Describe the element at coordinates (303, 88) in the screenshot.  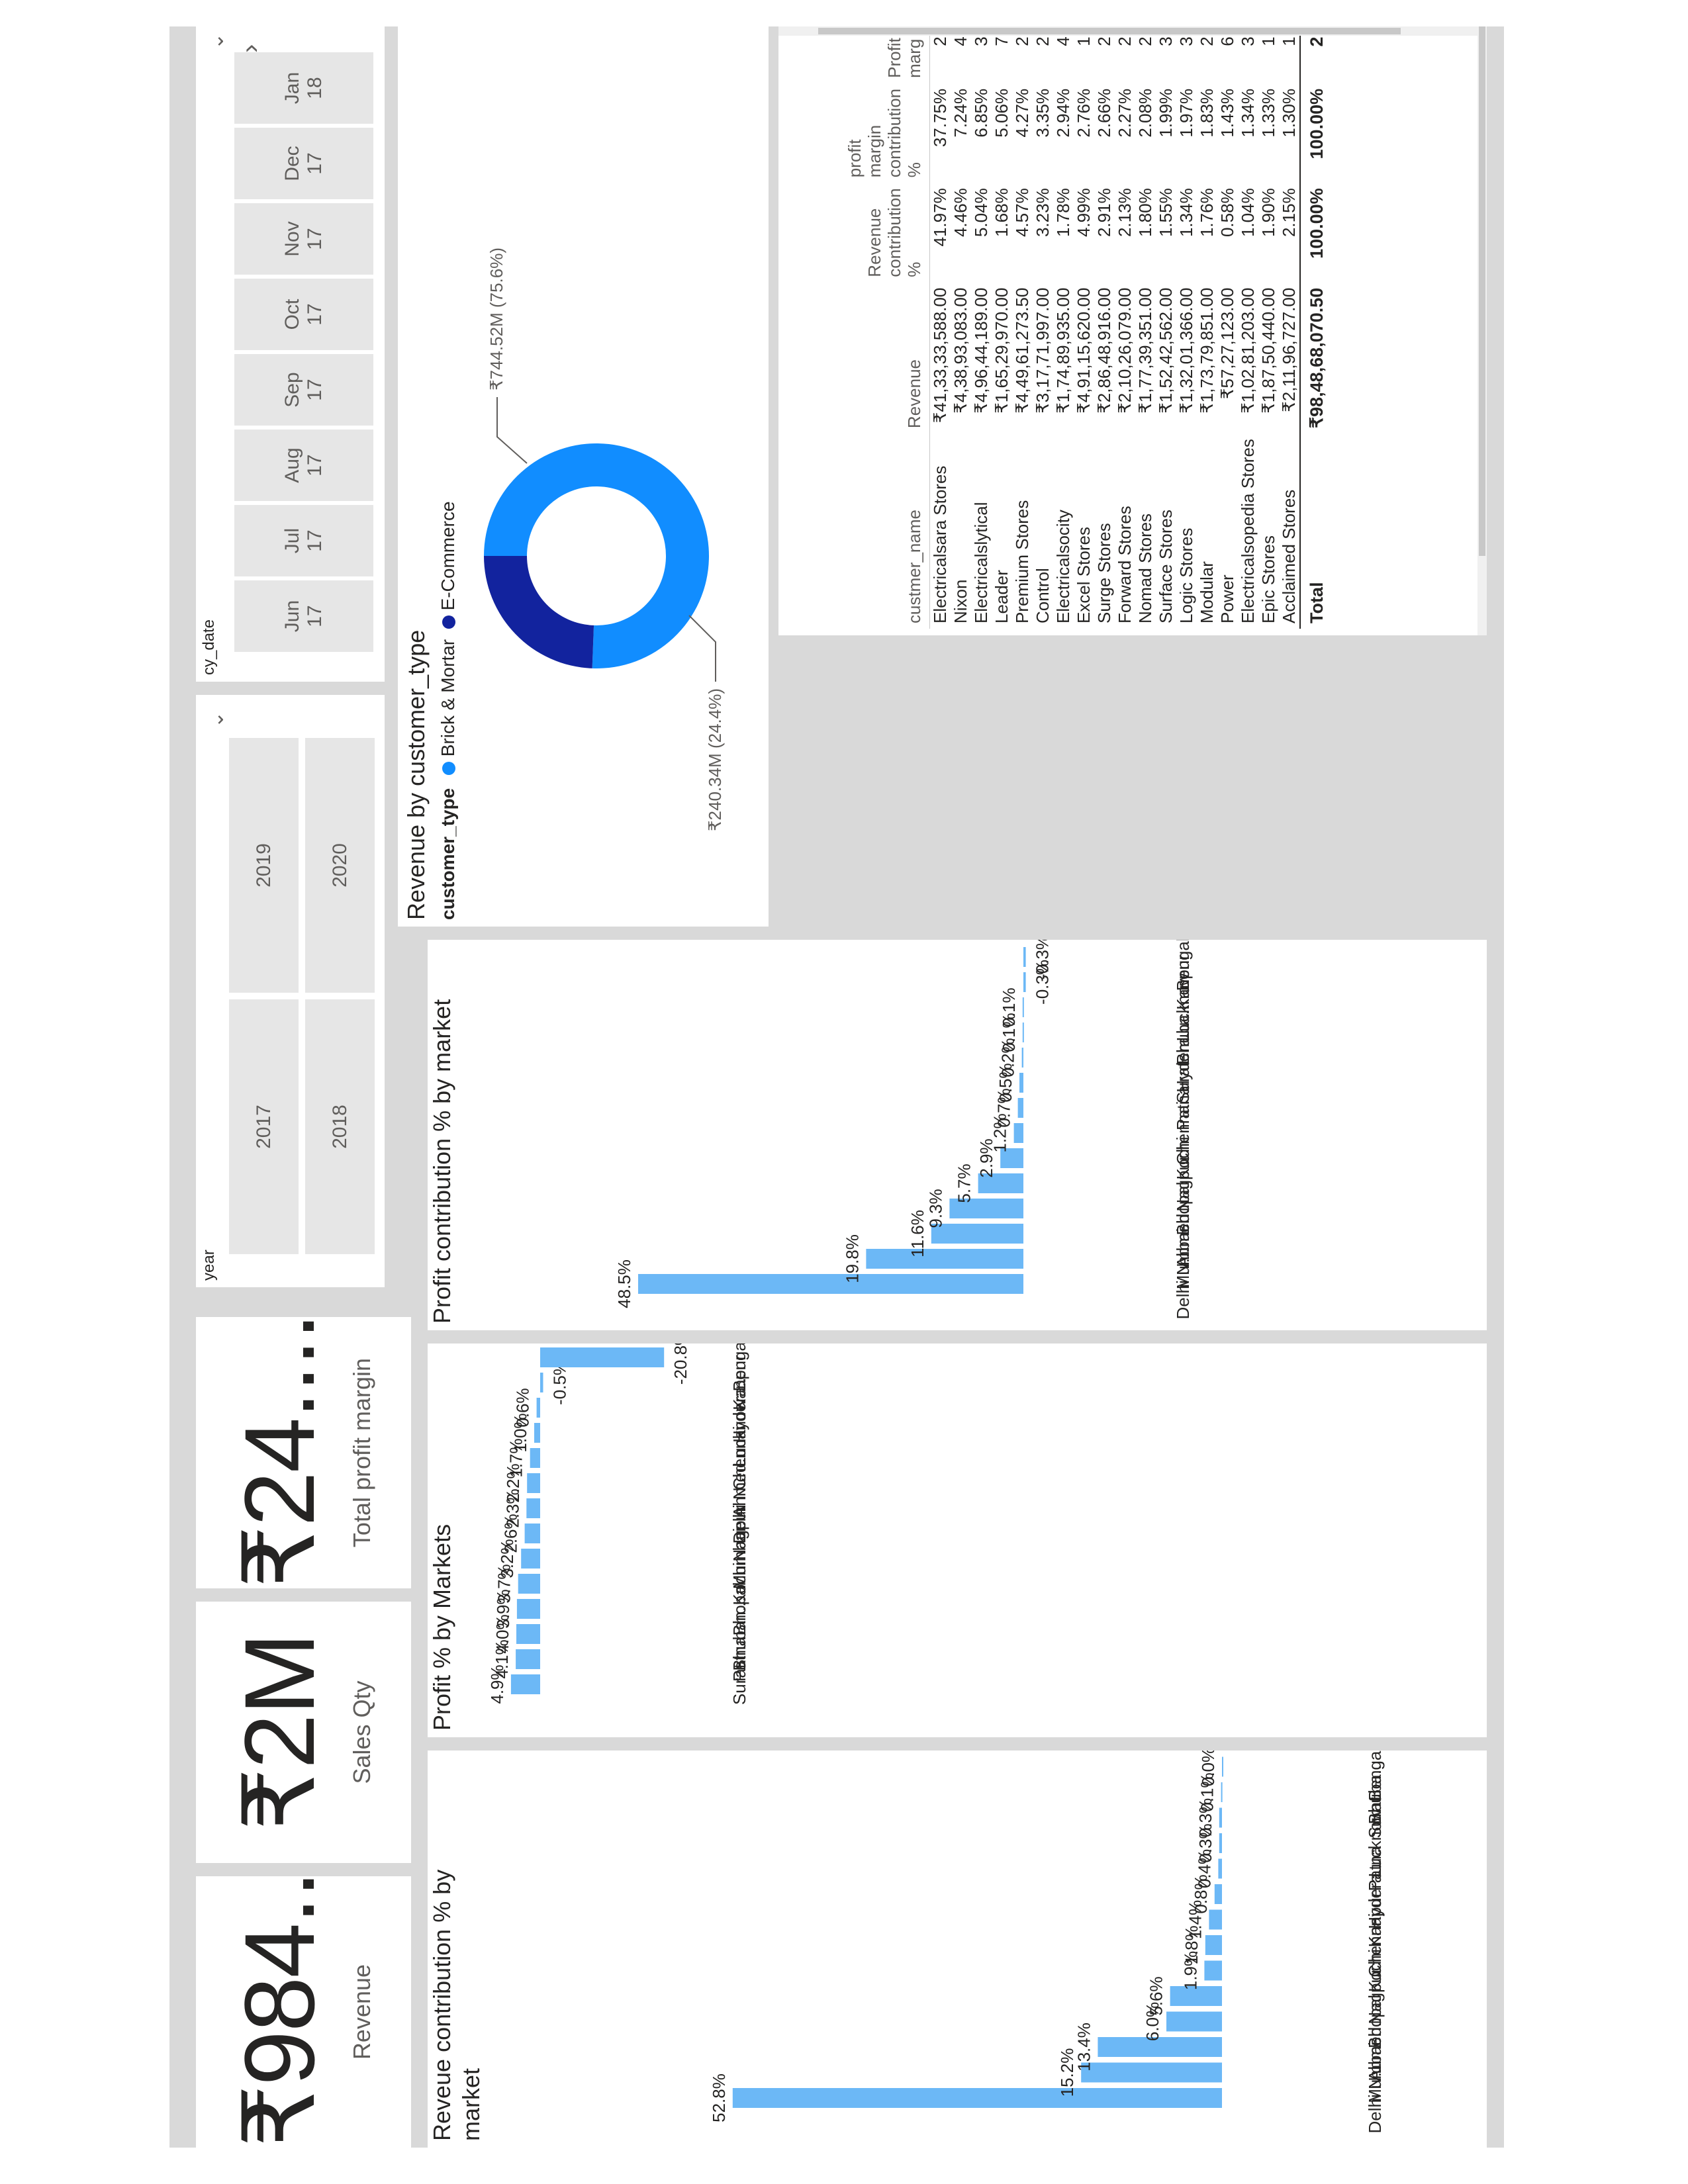
I see `month-tile: Jan 18` at that location.